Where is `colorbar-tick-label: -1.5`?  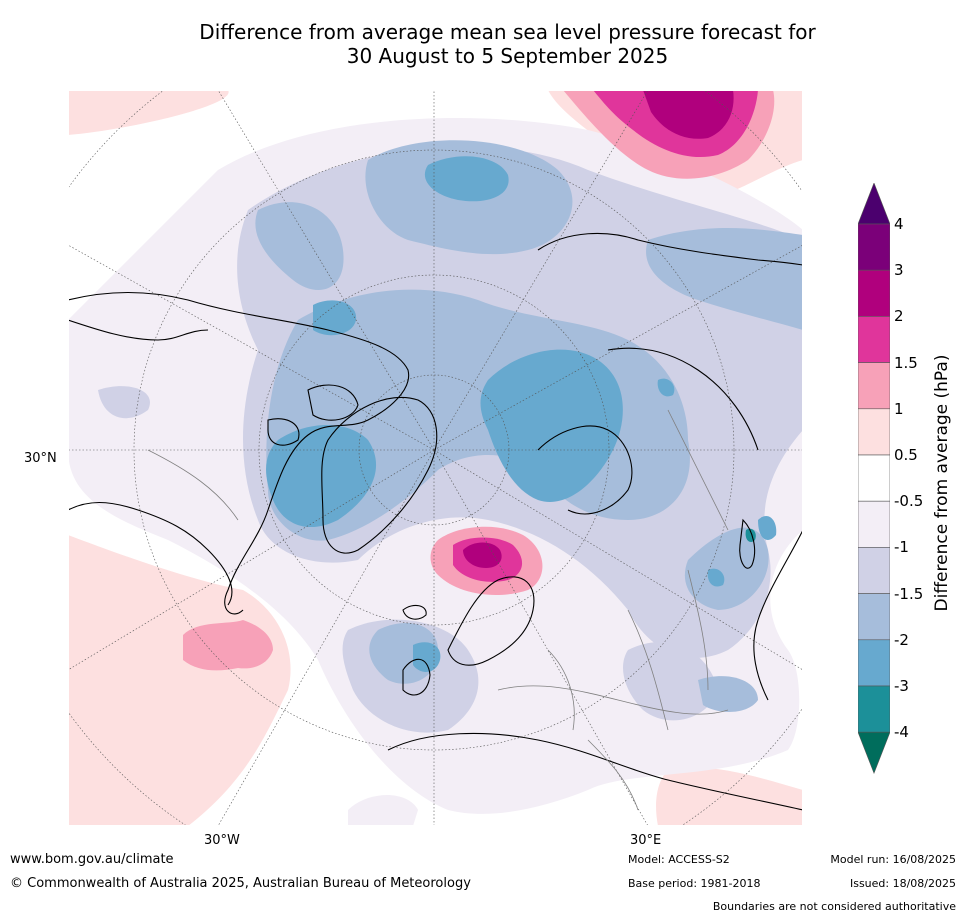 colorbar-tick-label: -1.5 is located at coordinates (909, 593).